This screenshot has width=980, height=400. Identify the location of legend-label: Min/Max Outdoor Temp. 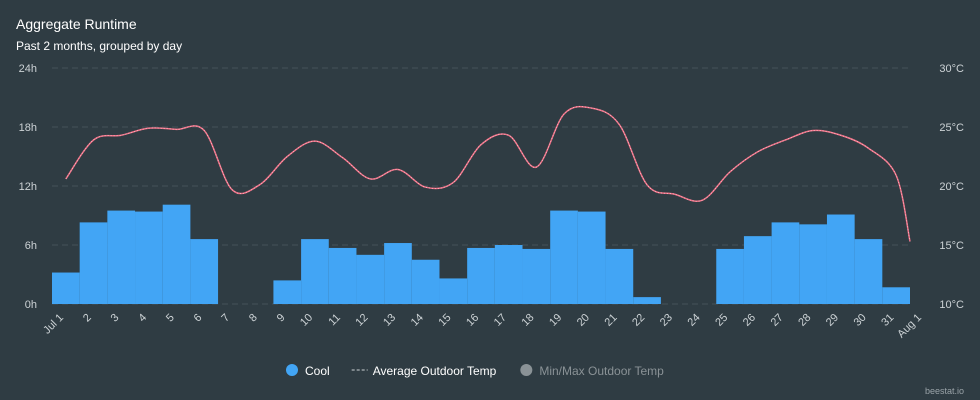
(601, 371).